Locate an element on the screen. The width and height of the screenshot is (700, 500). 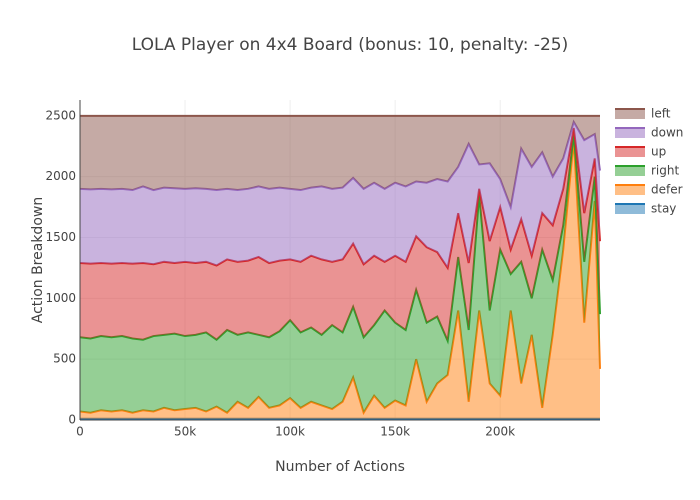
y-tick-label: 1500 is located at coordinates (60, 237).